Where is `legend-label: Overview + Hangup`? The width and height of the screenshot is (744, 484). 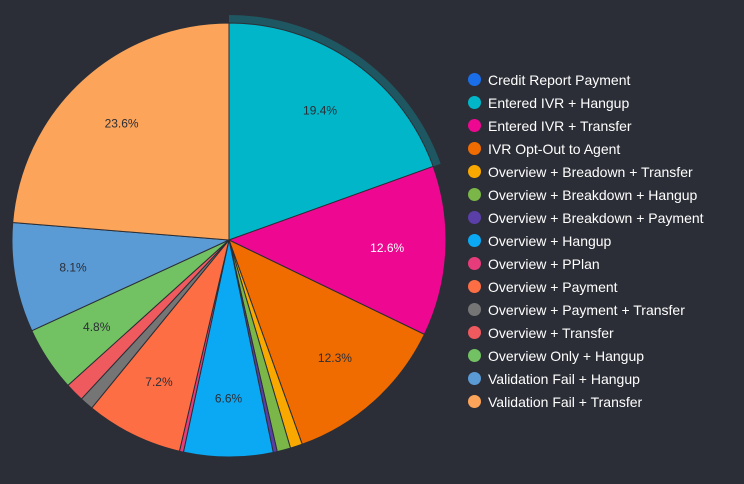 legend-label: Overview + Hangup is located at coordinates (550, 240).